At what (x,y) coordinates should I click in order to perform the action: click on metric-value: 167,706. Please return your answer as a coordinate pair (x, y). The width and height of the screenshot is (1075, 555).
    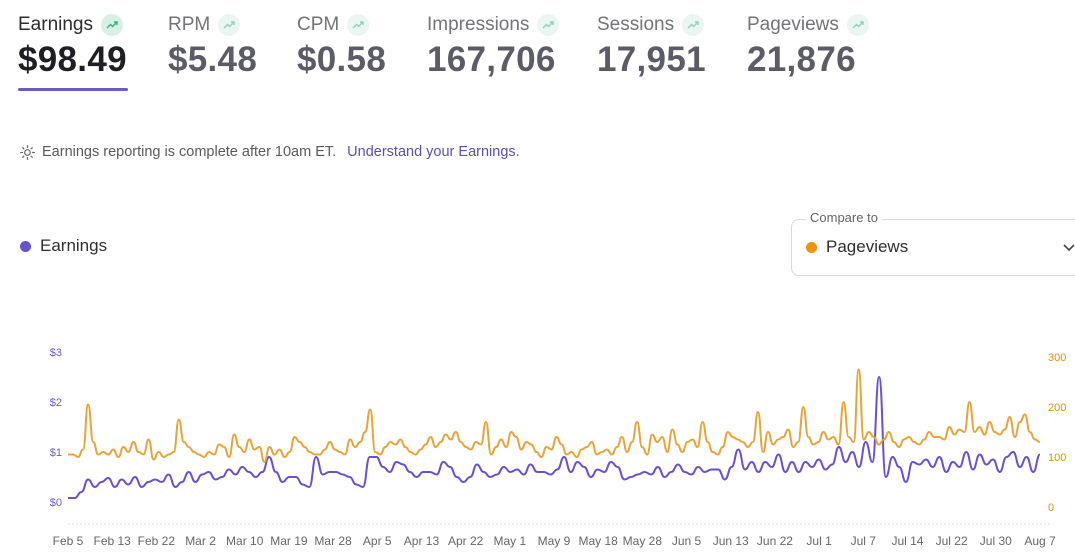
    Looking at the image, I should click on (491, 59).